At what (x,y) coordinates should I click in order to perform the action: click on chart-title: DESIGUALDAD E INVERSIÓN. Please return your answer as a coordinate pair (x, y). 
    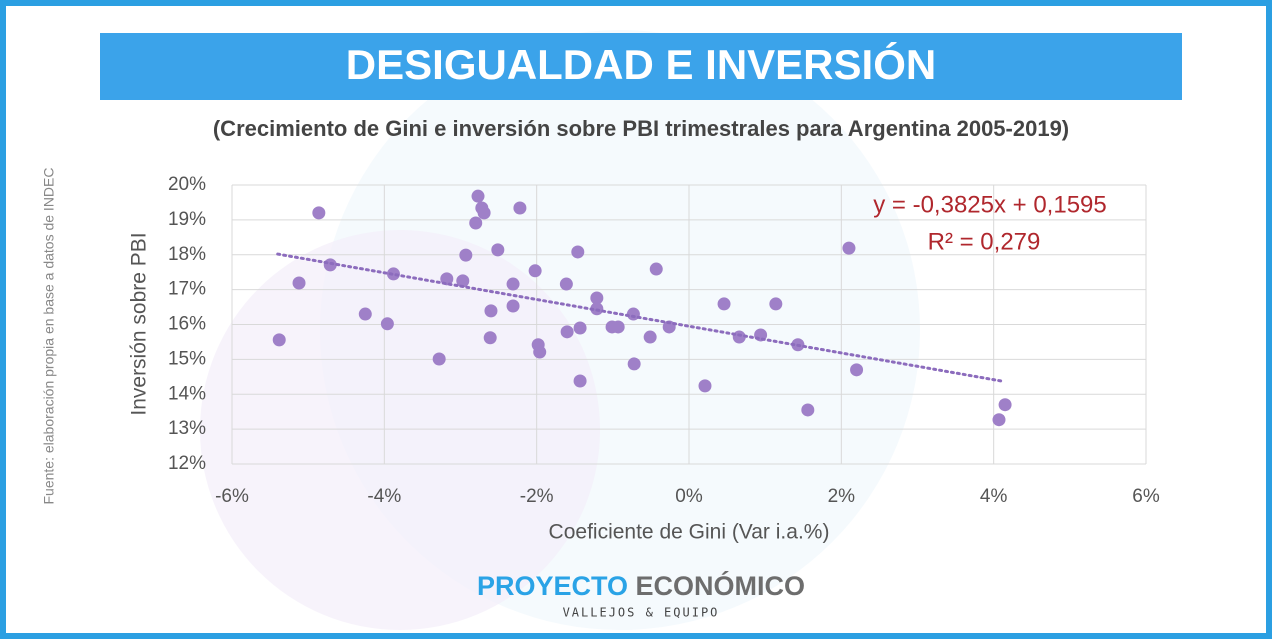
    Looking at the image, I should click on (641, 64).